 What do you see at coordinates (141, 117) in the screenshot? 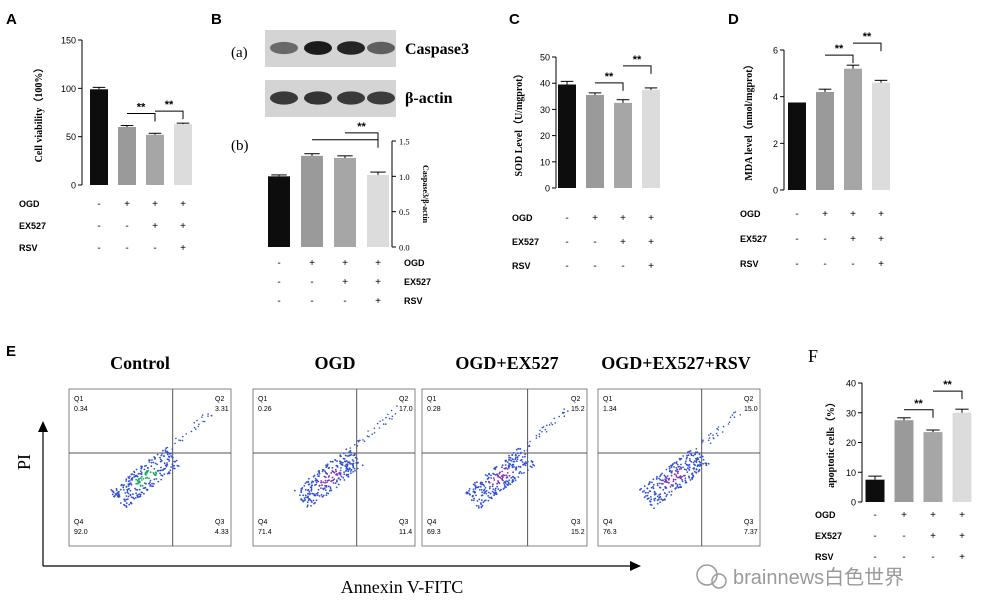
I see `significance-bracket` at bounding box center [141, 117].